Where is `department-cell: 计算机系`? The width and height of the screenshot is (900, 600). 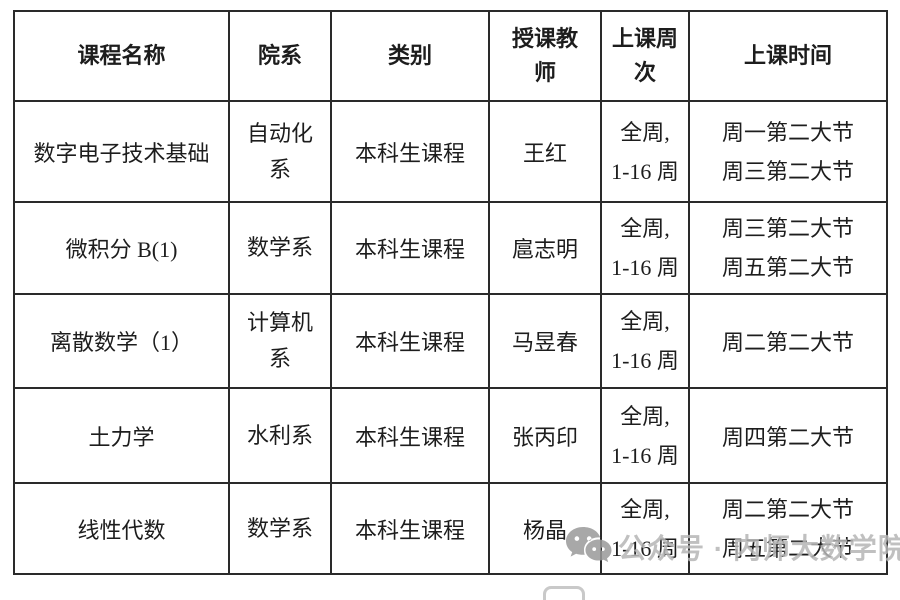
department-cell: 计算机系 is located at coordinates (280, 341).